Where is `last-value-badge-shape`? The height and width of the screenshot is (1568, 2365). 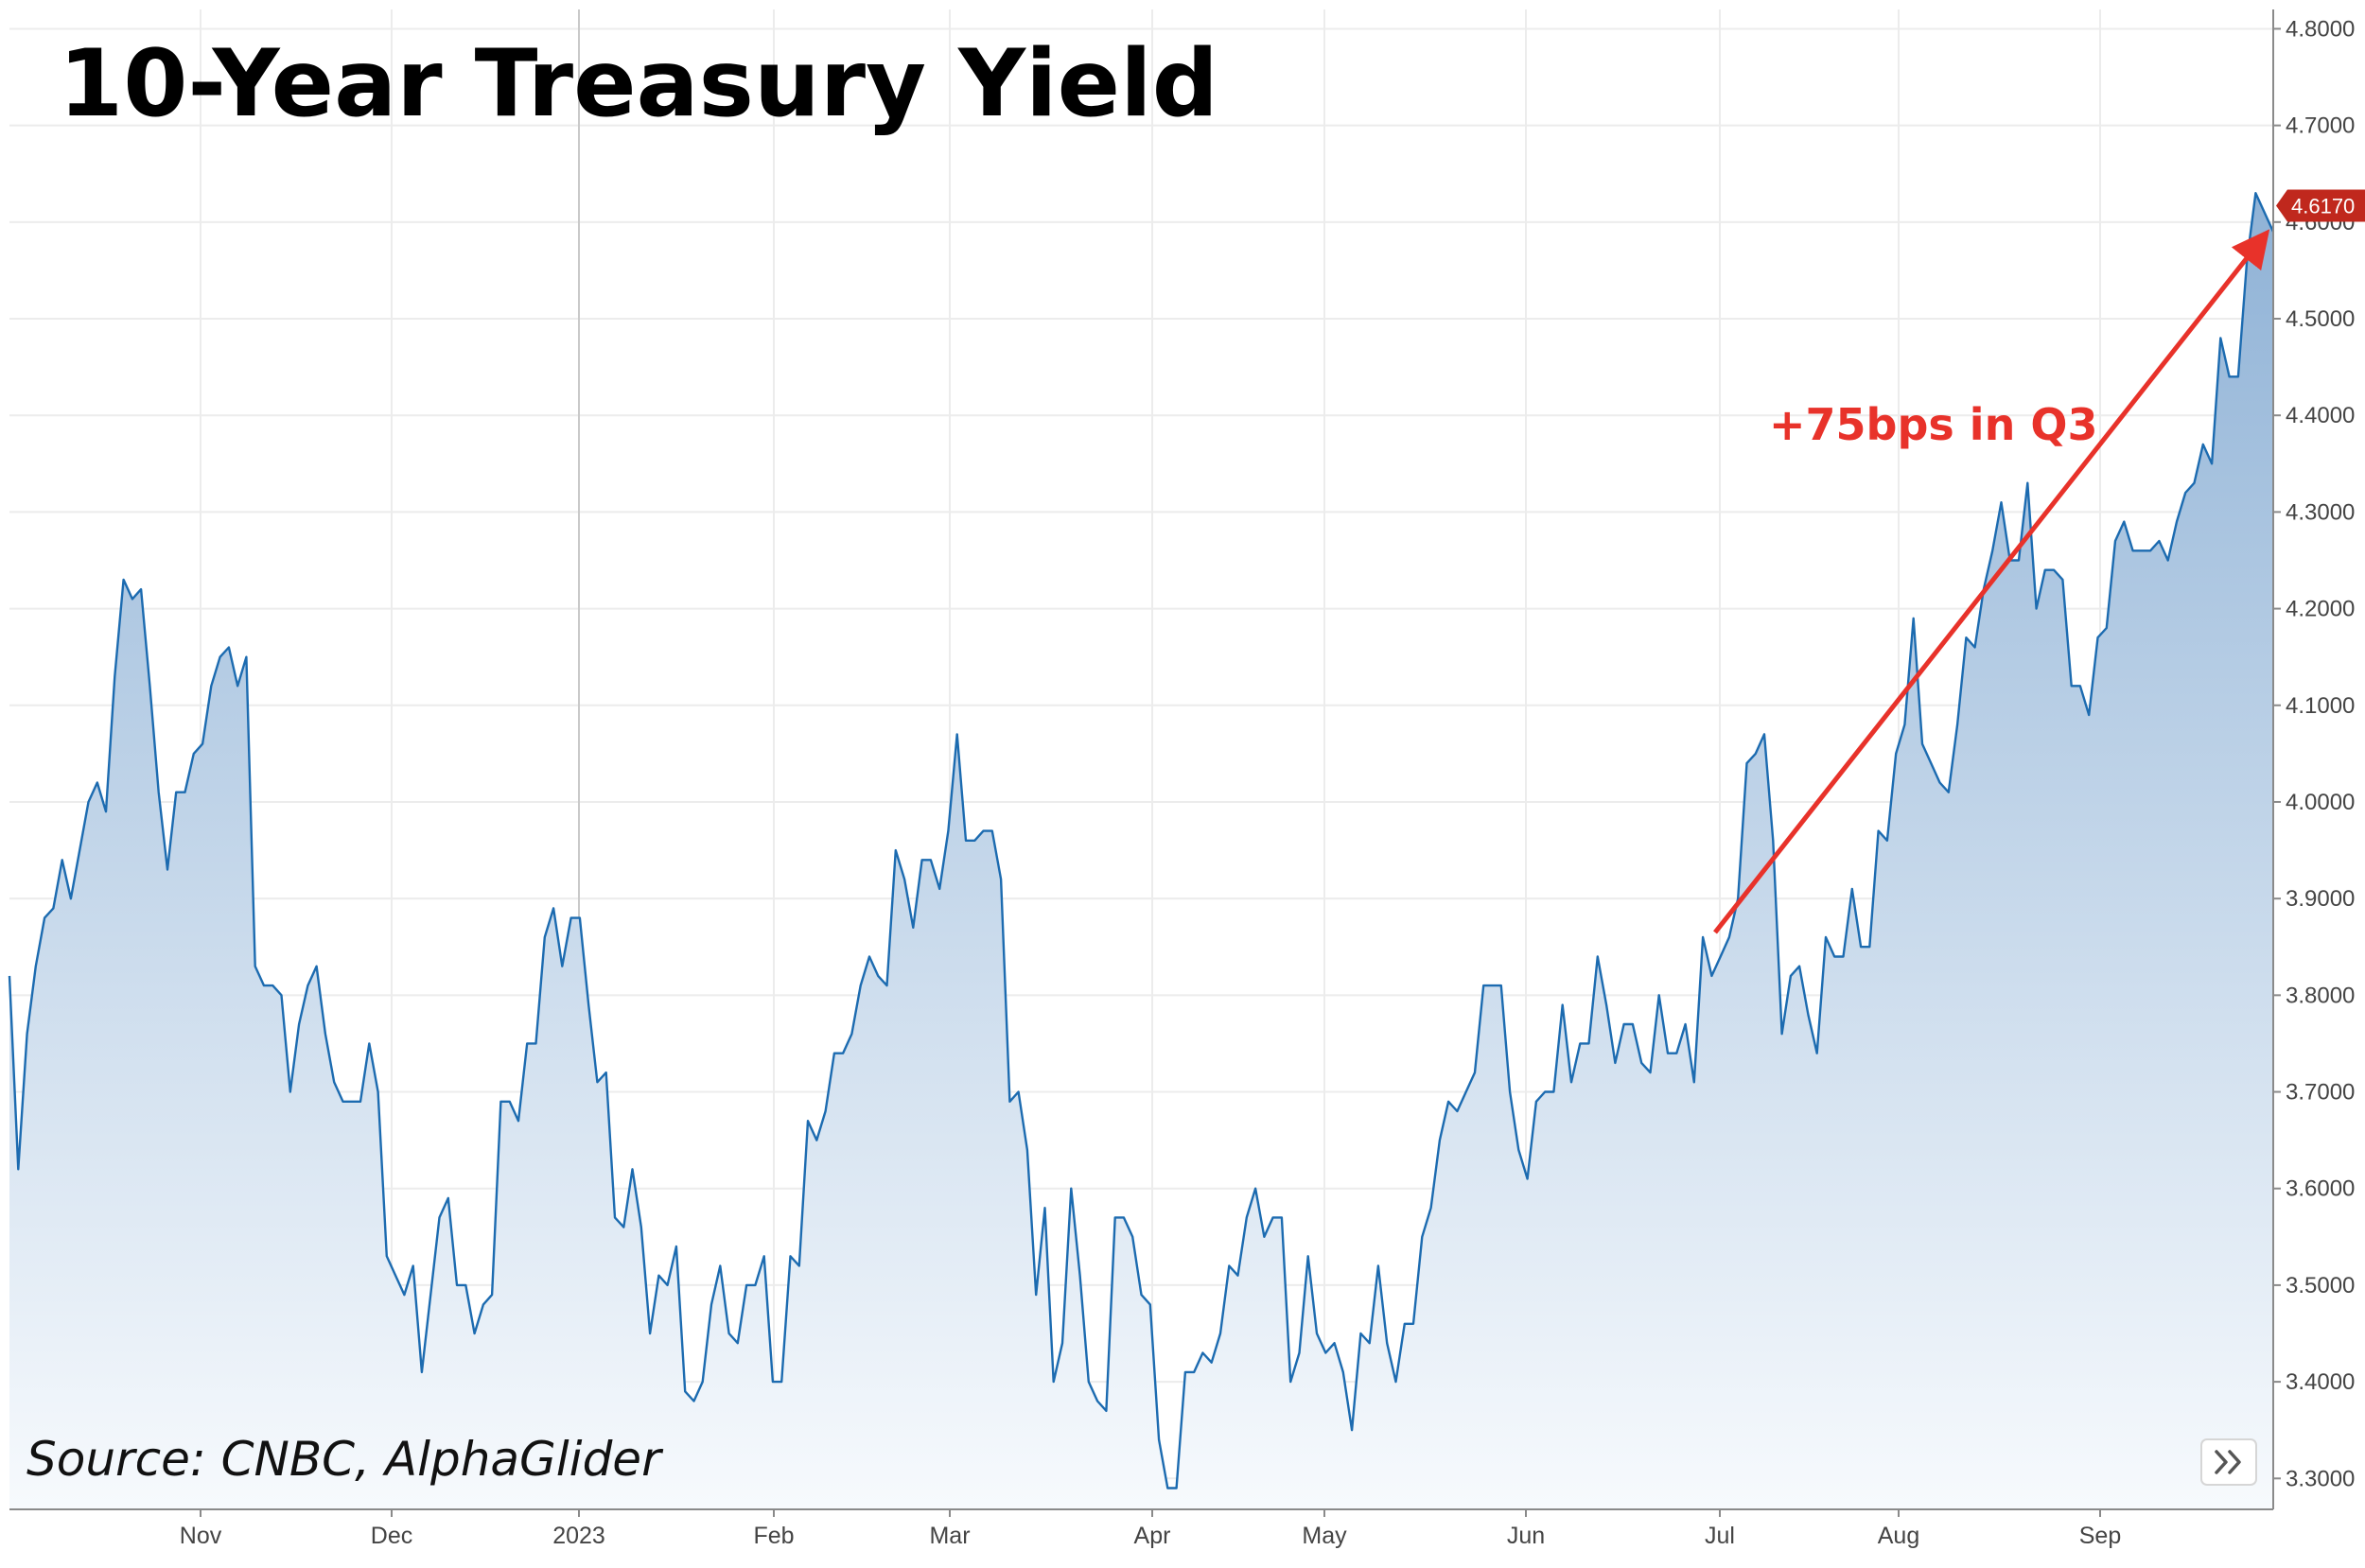 last-value-badge-shape is located at coordinates (2320, 205).